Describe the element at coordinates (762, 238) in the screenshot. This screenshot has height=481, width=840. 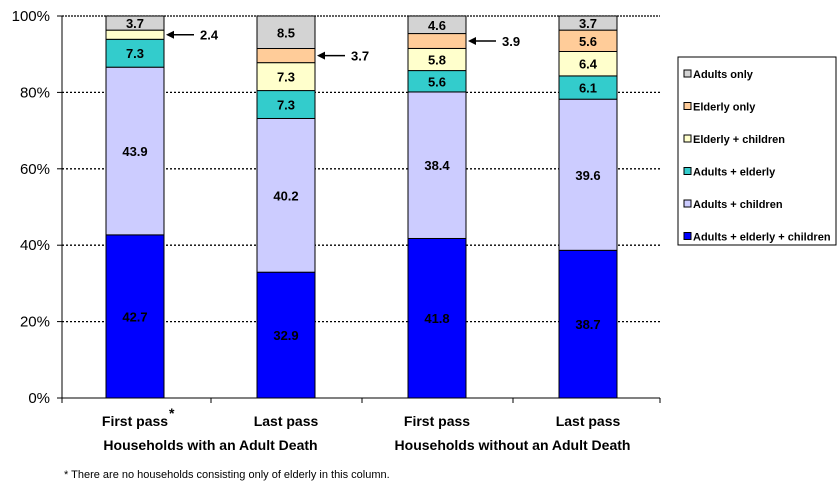
I see `legend-label: Adults + elderly + children` at that location.